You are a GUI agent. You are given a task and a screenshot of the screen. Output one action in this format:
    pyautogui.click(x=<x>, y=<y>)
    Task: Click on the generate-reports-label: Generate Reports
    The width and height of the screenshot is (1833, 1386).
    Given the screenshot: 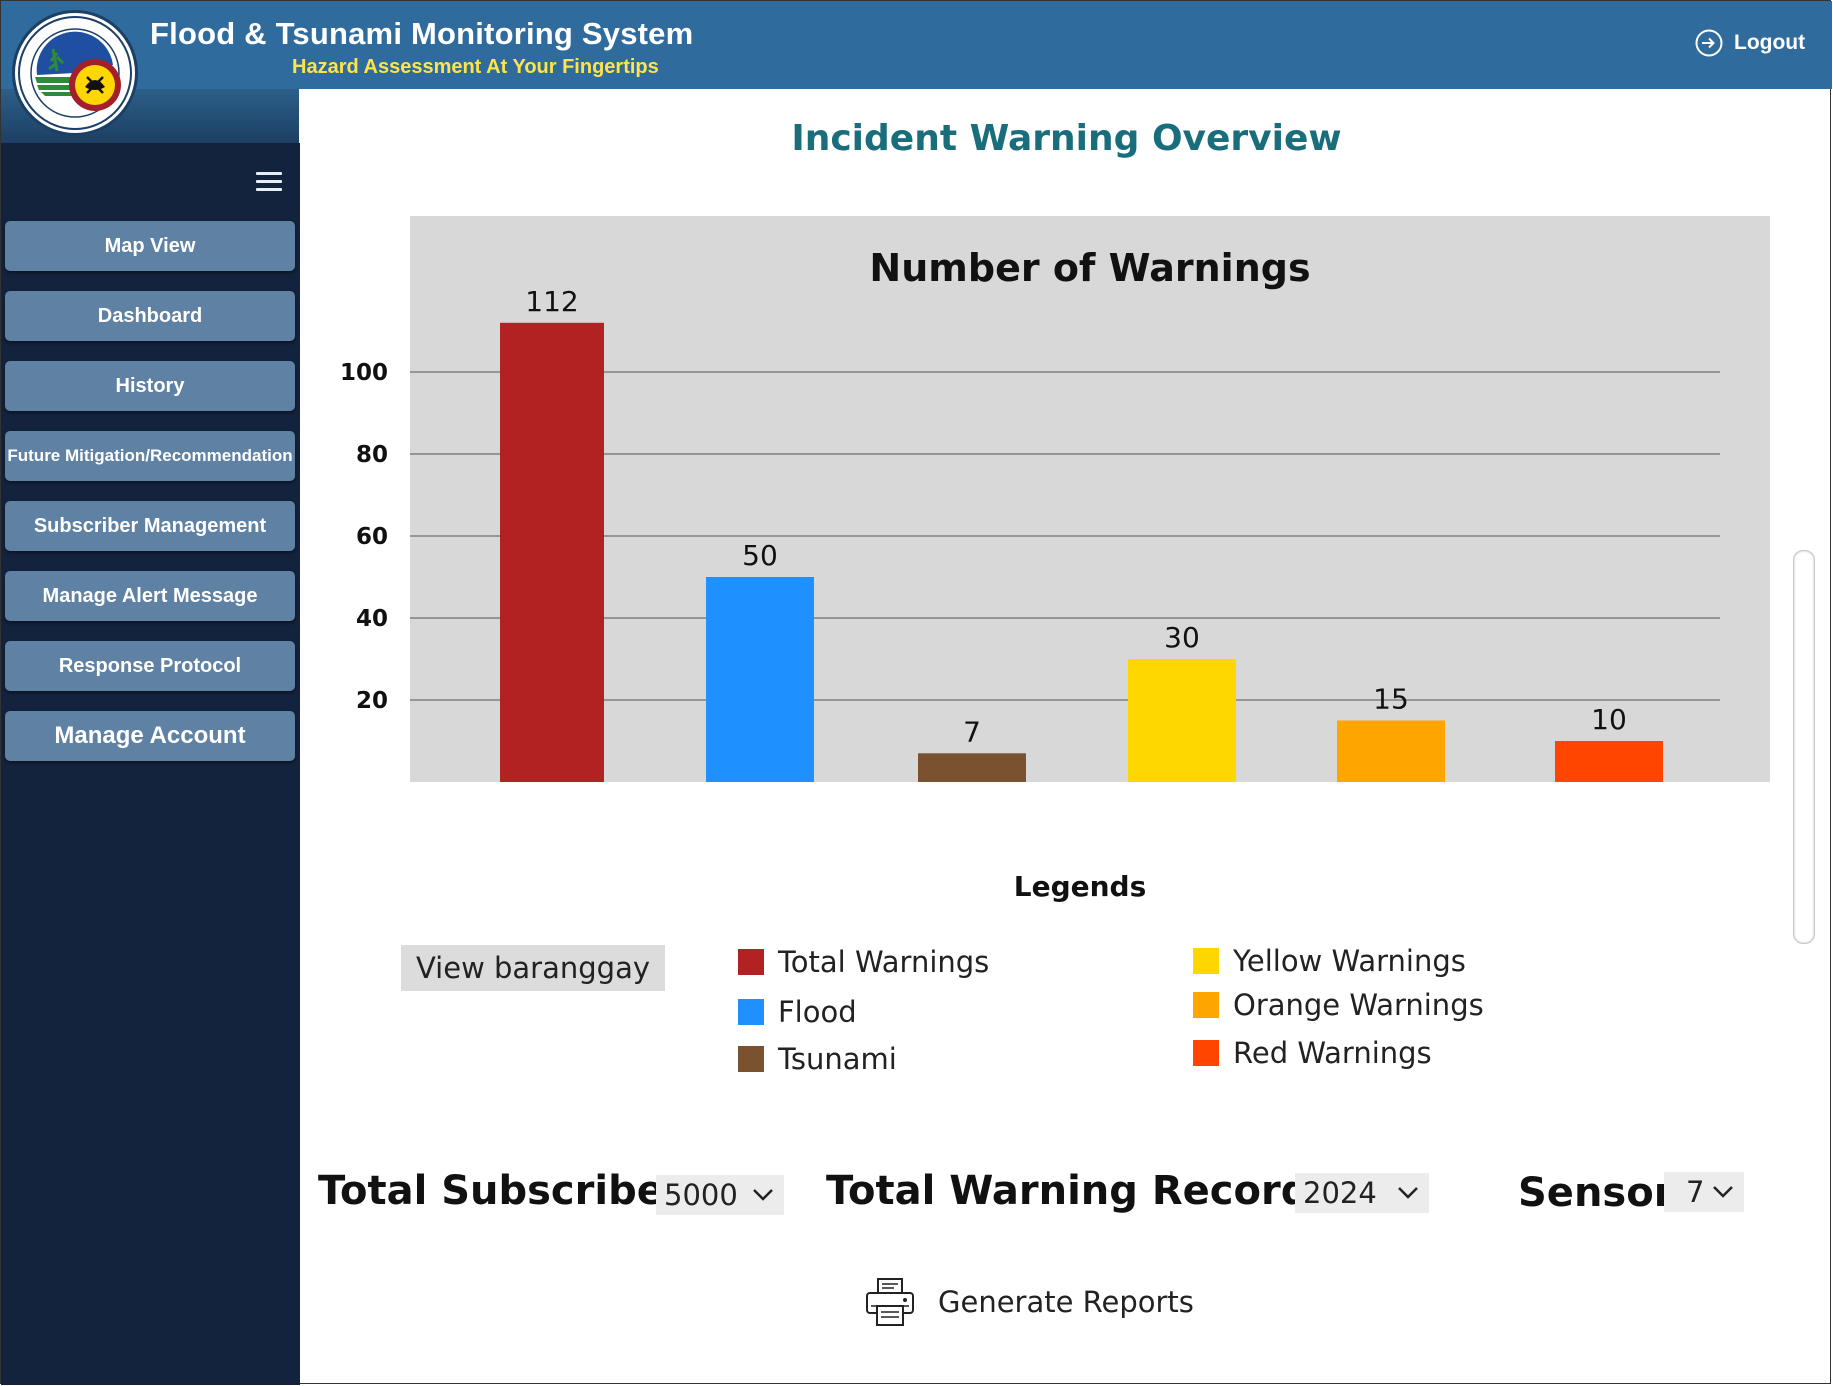 What is the action you would take?
    pyautogui.click(x=1066, y=1302)
    